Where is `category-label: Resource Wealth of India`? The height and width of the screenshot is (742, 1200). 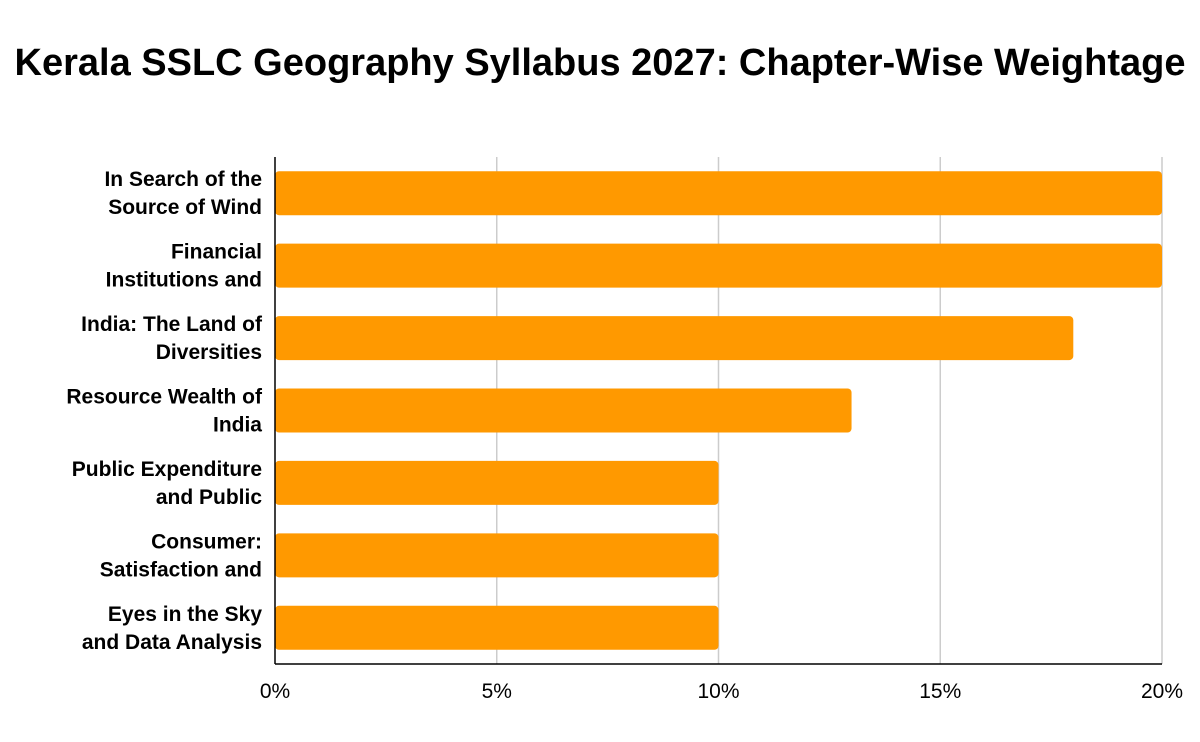
category-label: Resource Wealth of India is located at coordinates (164, 411).